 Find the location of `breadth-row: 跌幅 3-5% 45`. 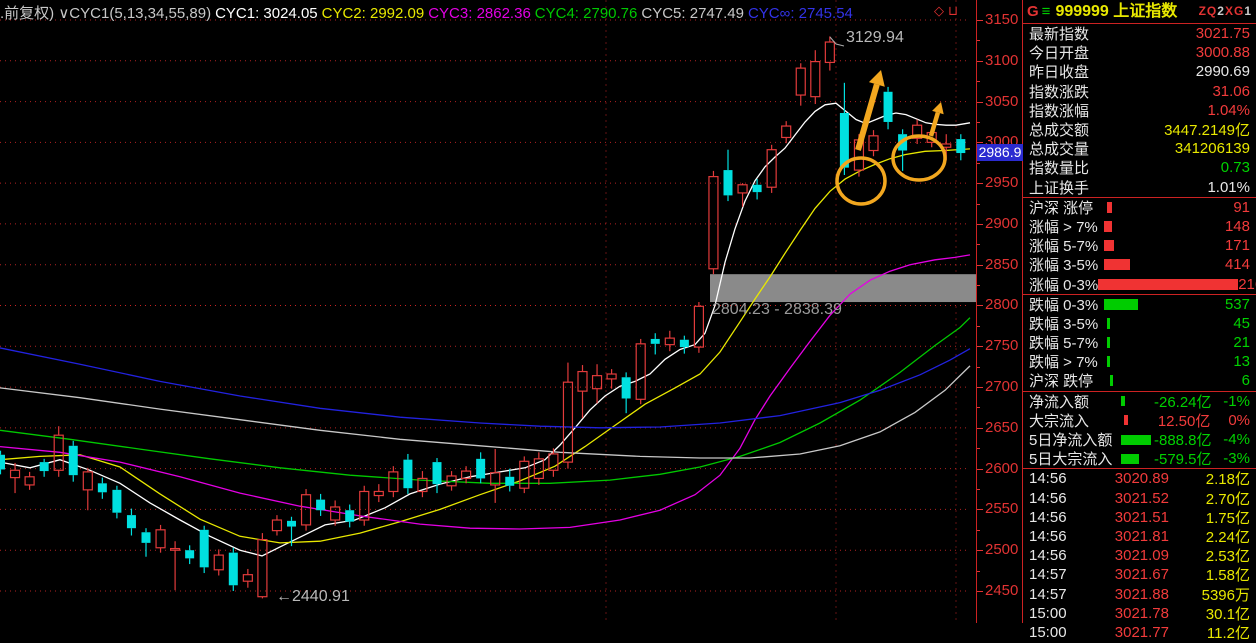

breadth-row: 跌幅 3-5% 45 is located at coordinates (1139, 323).